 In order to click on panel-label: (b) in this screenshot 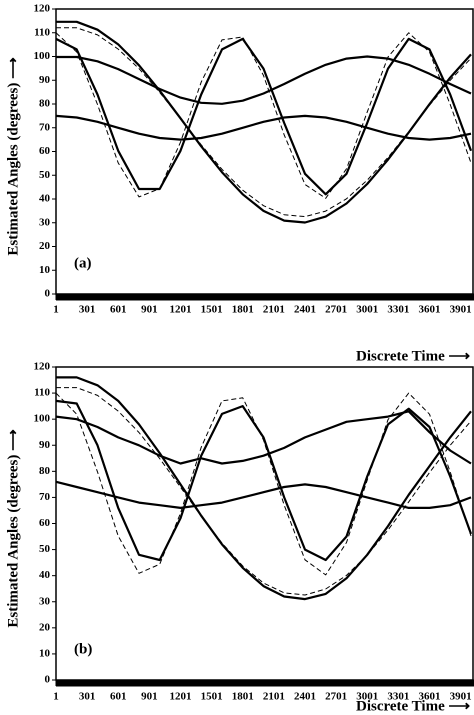, I will do `click(83, 649)`.